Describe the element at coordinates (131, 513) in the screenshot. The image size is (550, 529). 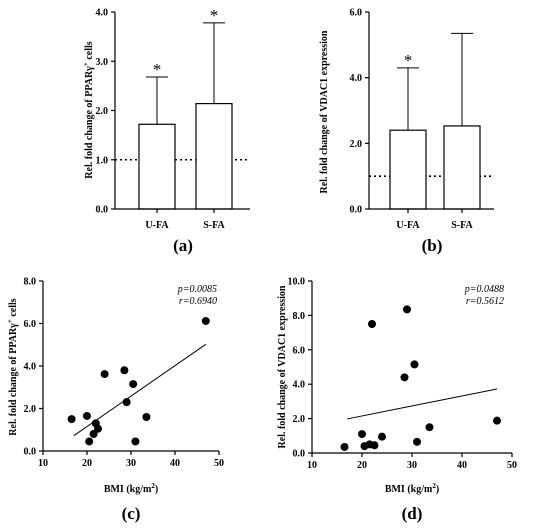
I see `panel-label: (c)` at that location.